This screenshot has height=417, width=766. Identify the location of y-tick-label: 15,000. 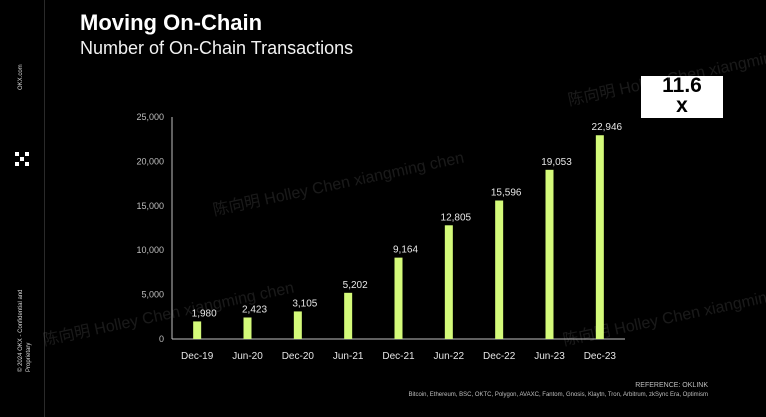
(150, 206).